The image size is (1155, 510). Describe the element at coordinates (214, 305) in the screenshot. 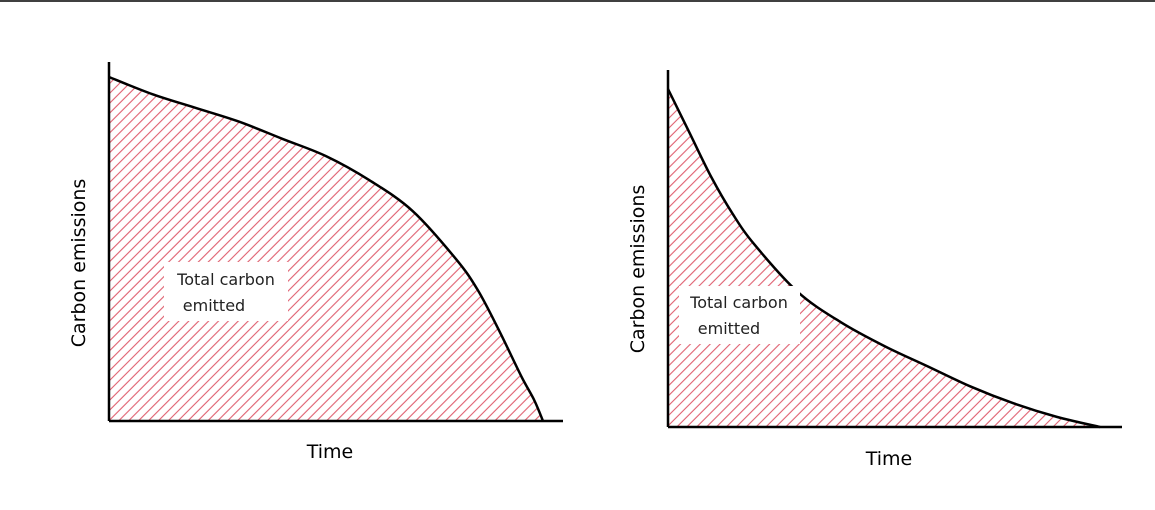

I see `chart-1-area-label-line-2: emitted` at that location.